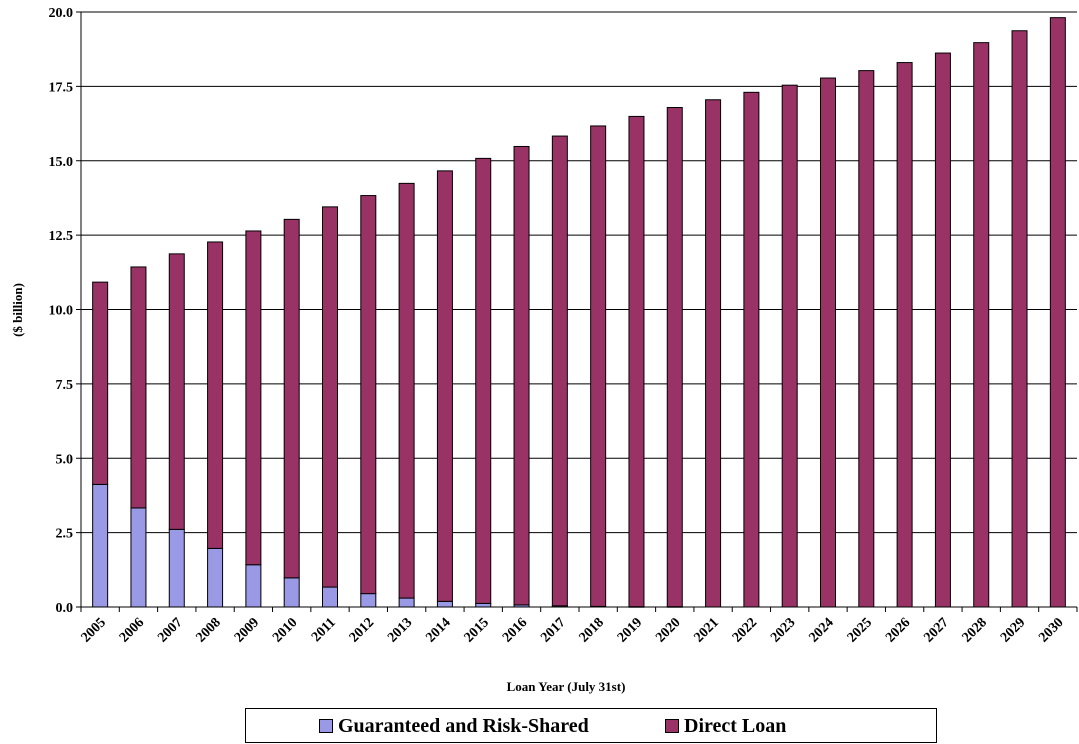 The width and height of the screenshot is (1079, 744). Describe the element at coordinates (253, 586) in the screenshot. I see `bar-guaranteed-2009` at that location.